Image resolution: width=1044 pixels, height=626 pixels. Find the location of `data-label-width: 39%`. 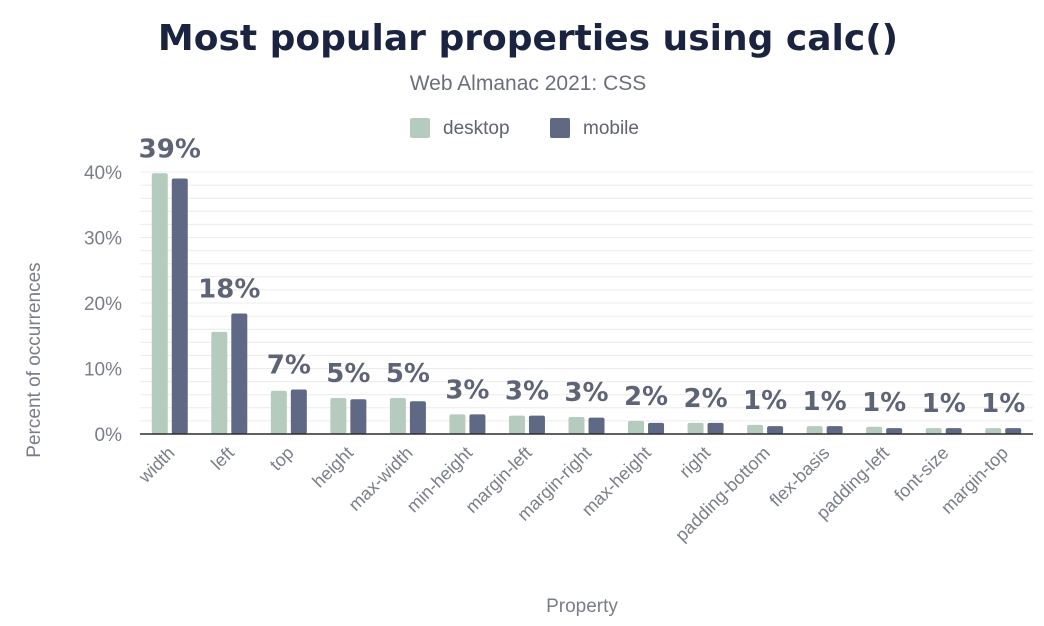

data-label-width: 39% is located at coordinates (170, 149).